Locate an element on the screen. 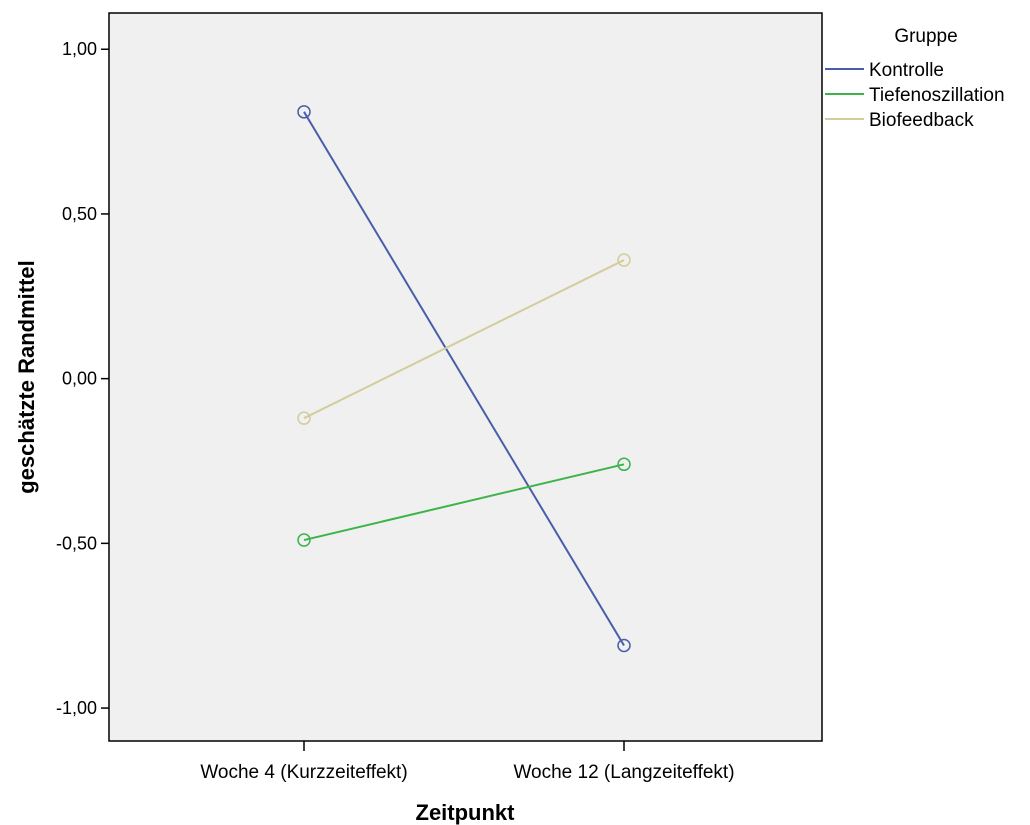 Image resolution: width=1030 pixels, height=825 pixels. x-tick-label: Woche 4 (Kurzzeiteffekt) is located at coordinates (303, 772).